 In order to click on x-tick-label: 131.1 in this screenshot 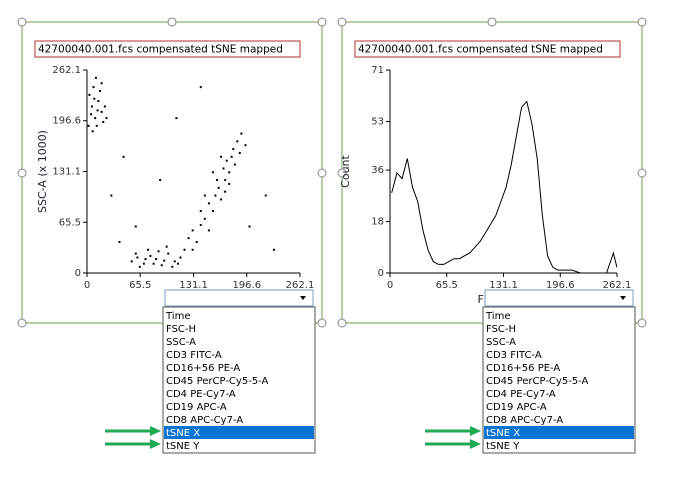, I will do `click(193, 285)`.